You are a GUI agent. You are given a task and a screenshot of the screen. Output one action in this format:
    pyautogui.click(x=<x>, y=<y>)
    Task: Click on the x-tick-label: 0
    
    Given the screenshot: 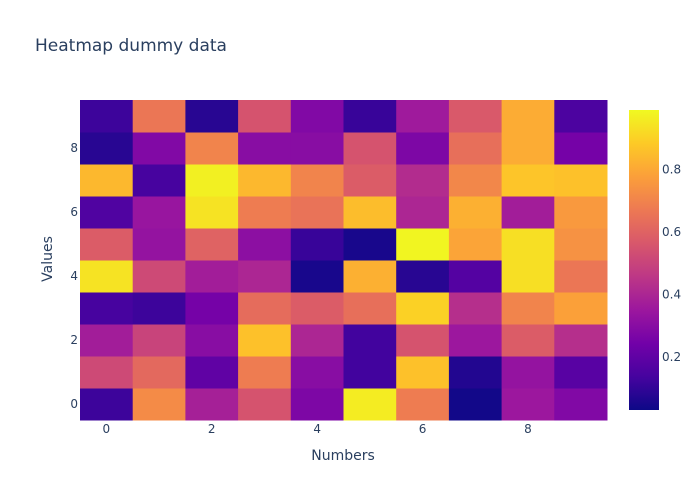 What is the action you would take?
    pyautogui.click(x=107, y=429)
    